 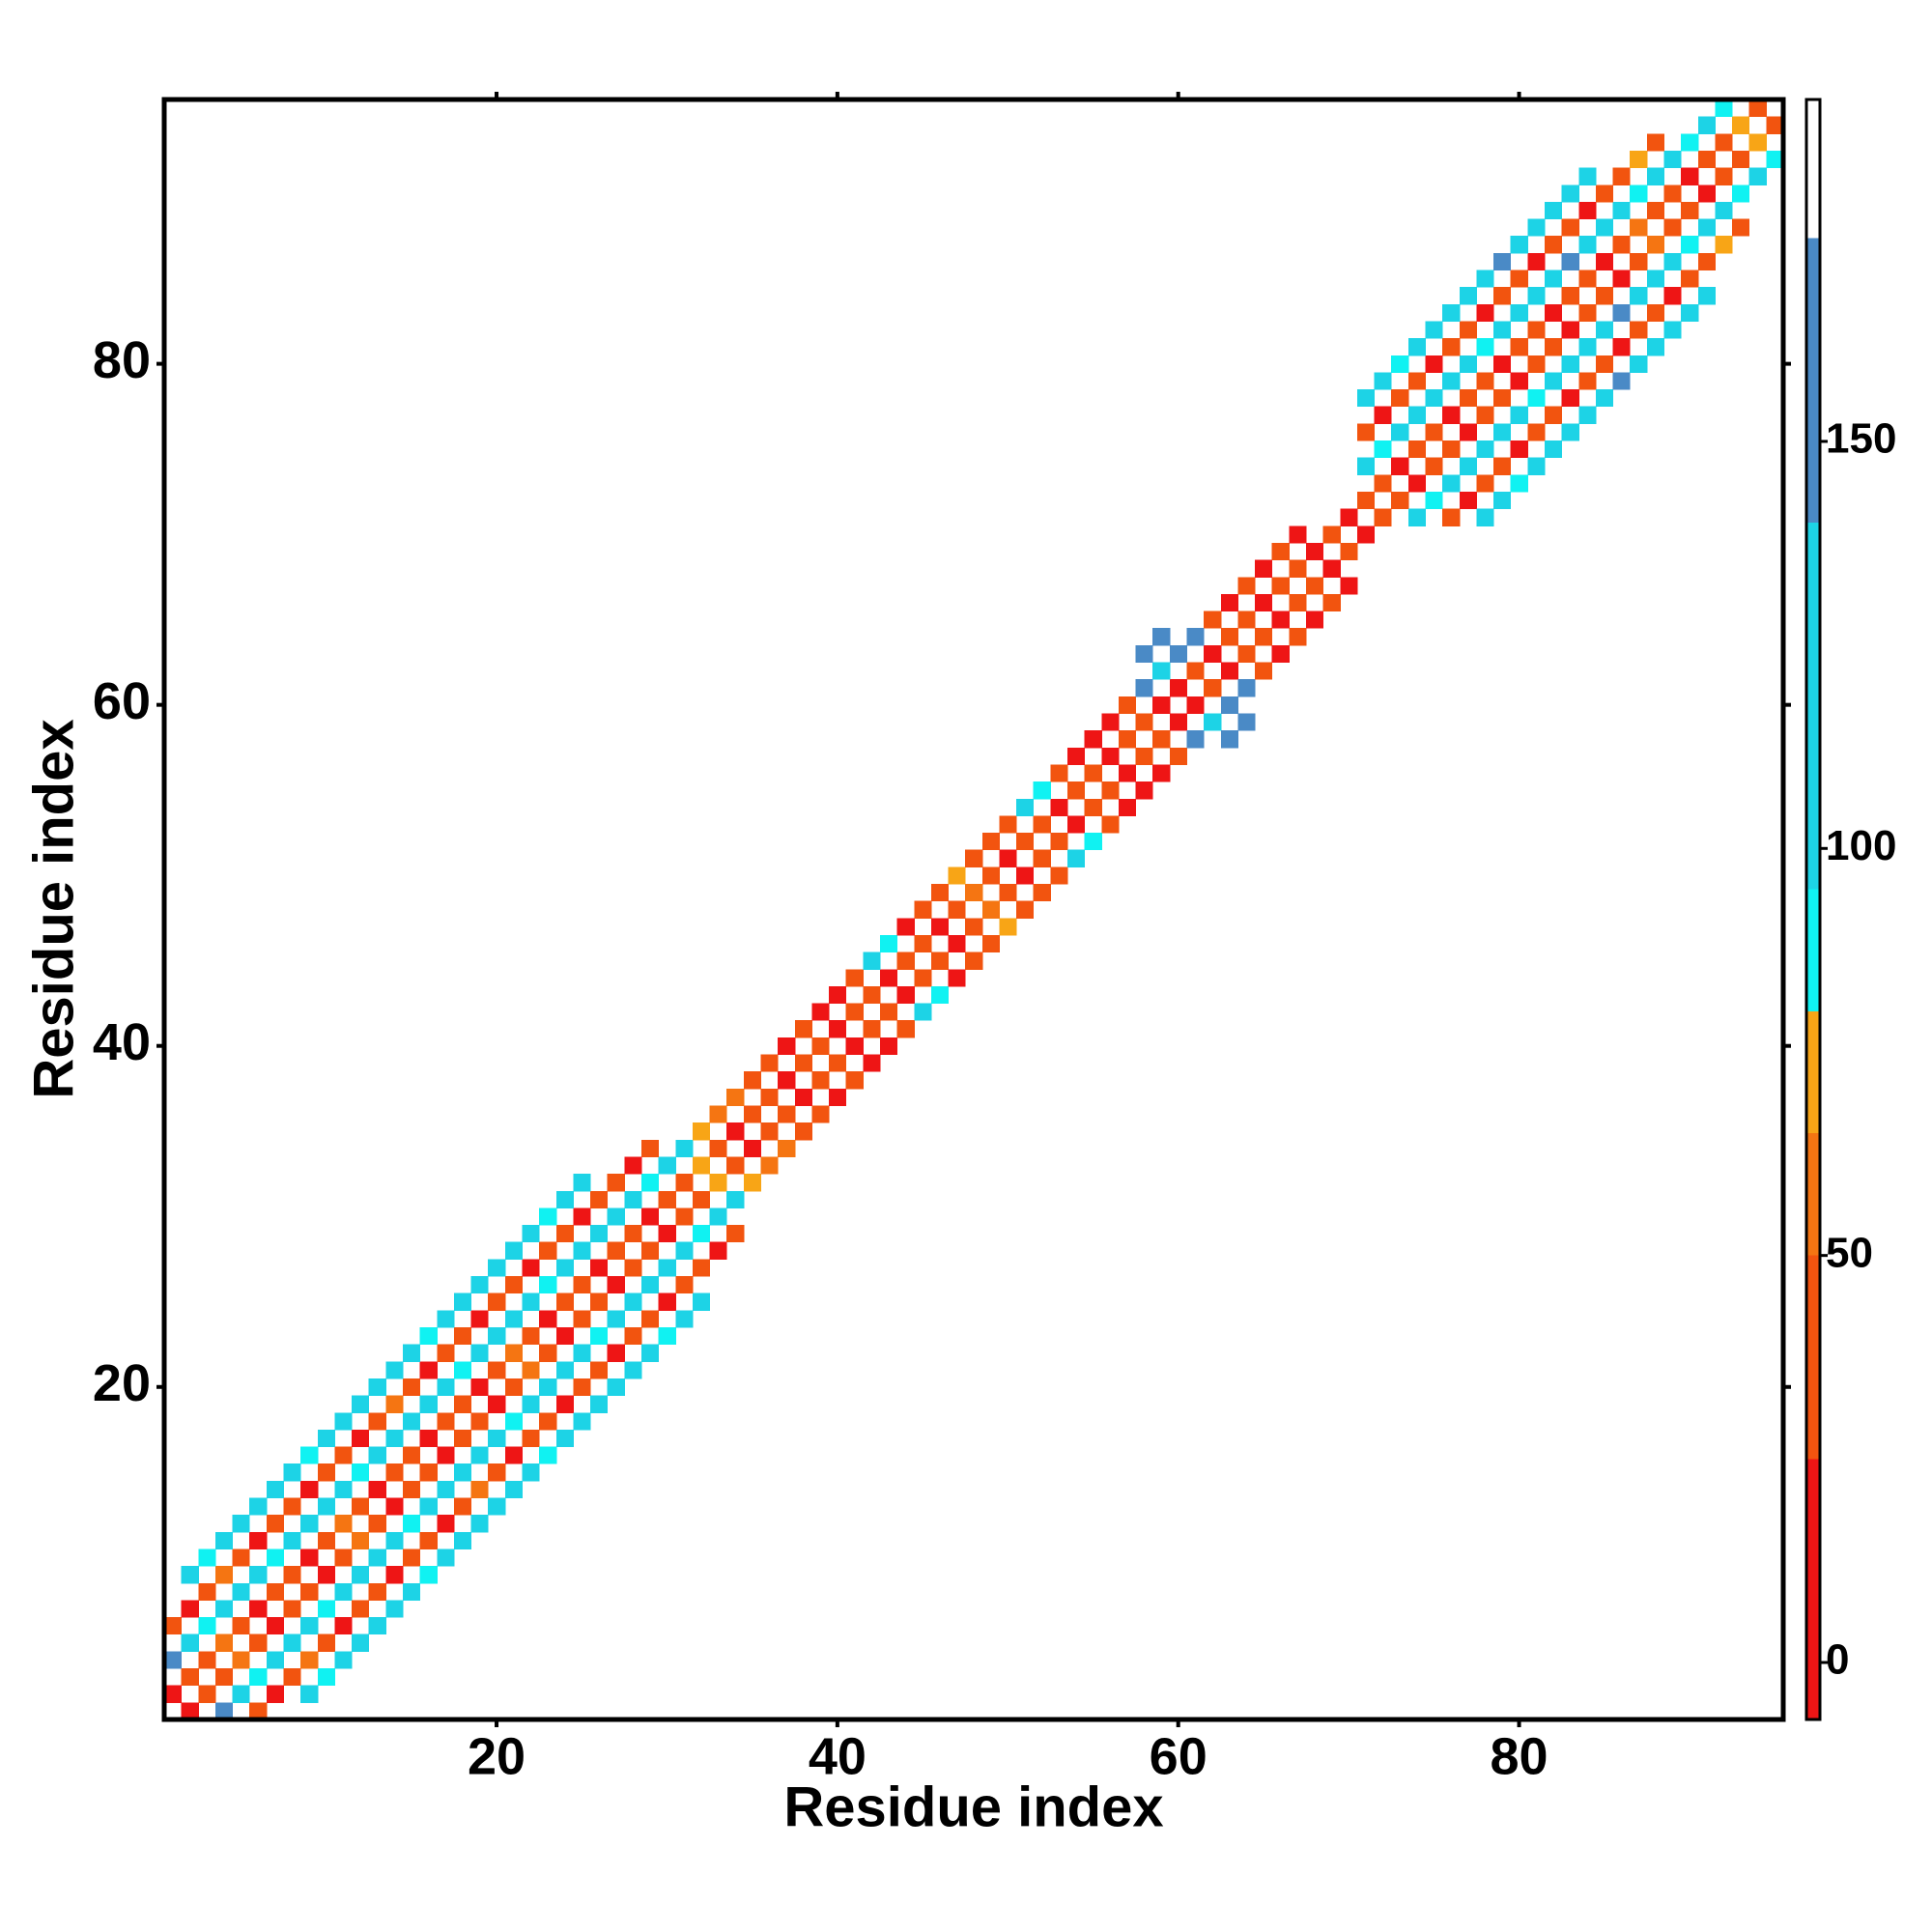 I want to click on colorbar-segment, so click(x=1813, y=1589).